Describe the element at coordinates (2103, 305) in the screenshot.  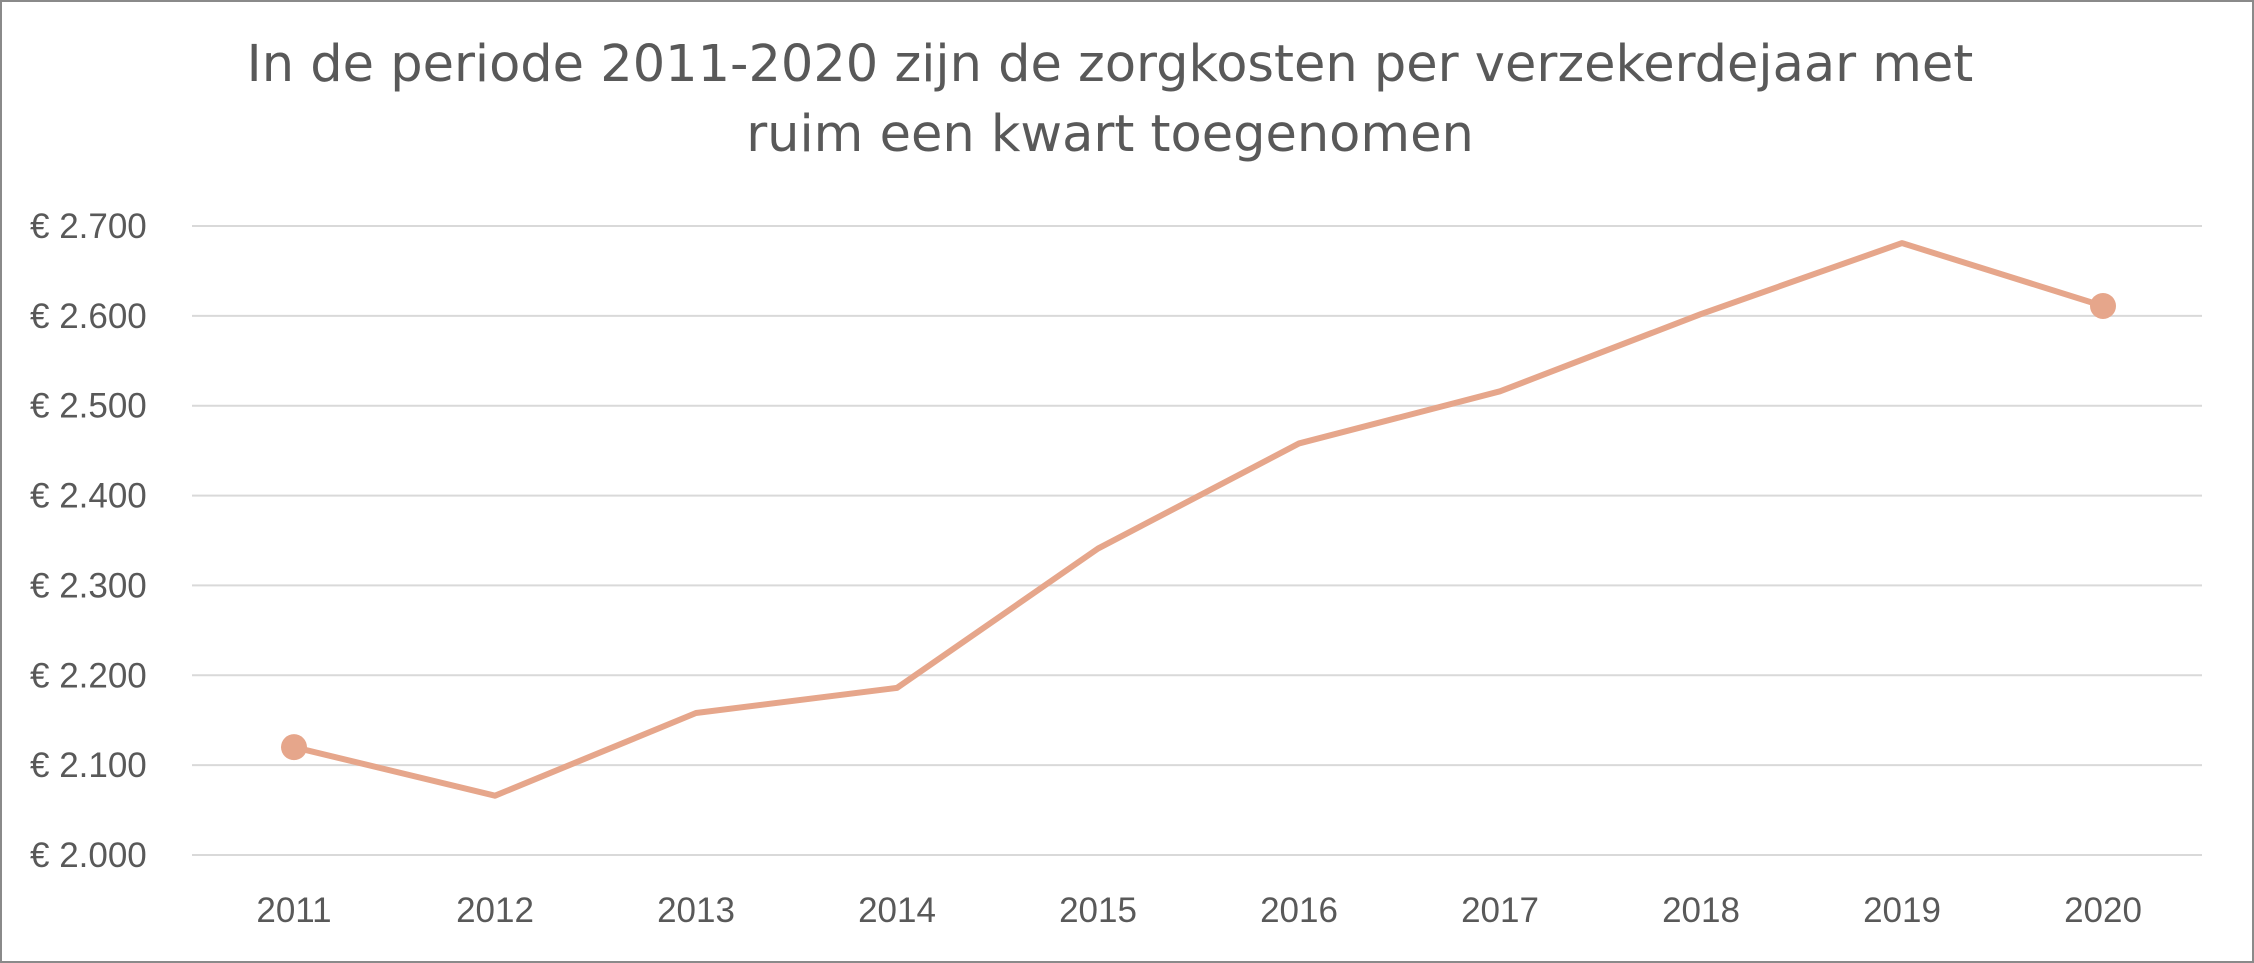
I see `data-point-2020` at that location.